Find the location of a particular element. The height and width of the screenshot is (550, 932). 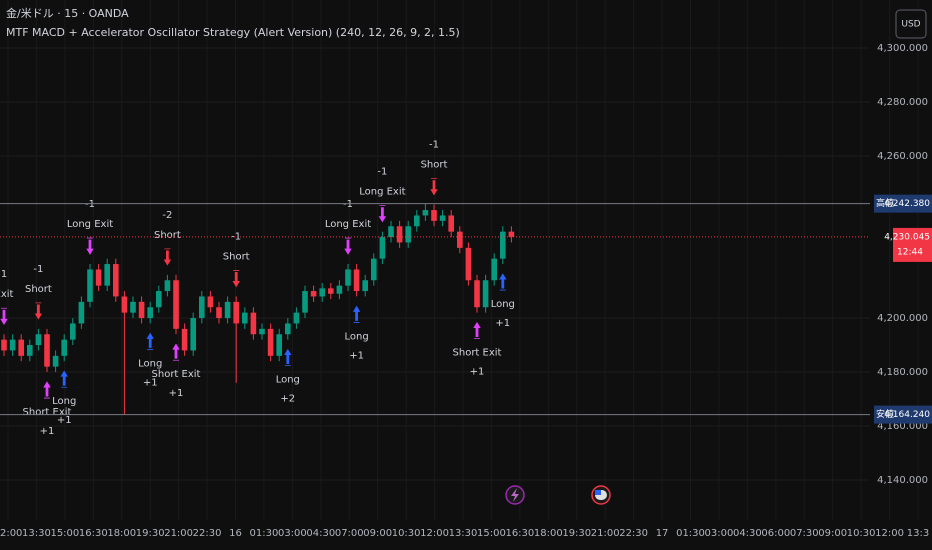

y-tick-label: 4,280.000 is located at coordinates (902, 102).